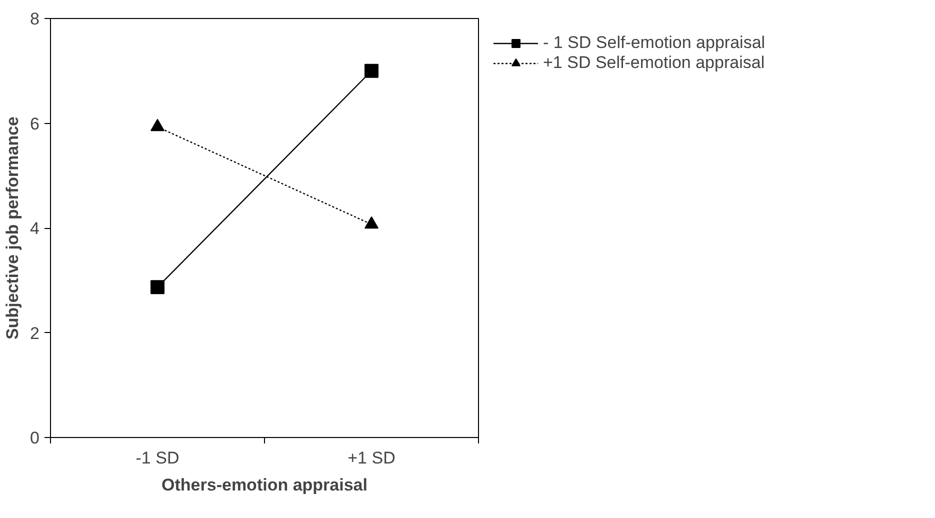 This screenshot has width=935, height=518. Describe the element at coordinates (654, 43) in the screenshot. I see `legend-label: - 1 SD Self-emotion appraisal` at that location.